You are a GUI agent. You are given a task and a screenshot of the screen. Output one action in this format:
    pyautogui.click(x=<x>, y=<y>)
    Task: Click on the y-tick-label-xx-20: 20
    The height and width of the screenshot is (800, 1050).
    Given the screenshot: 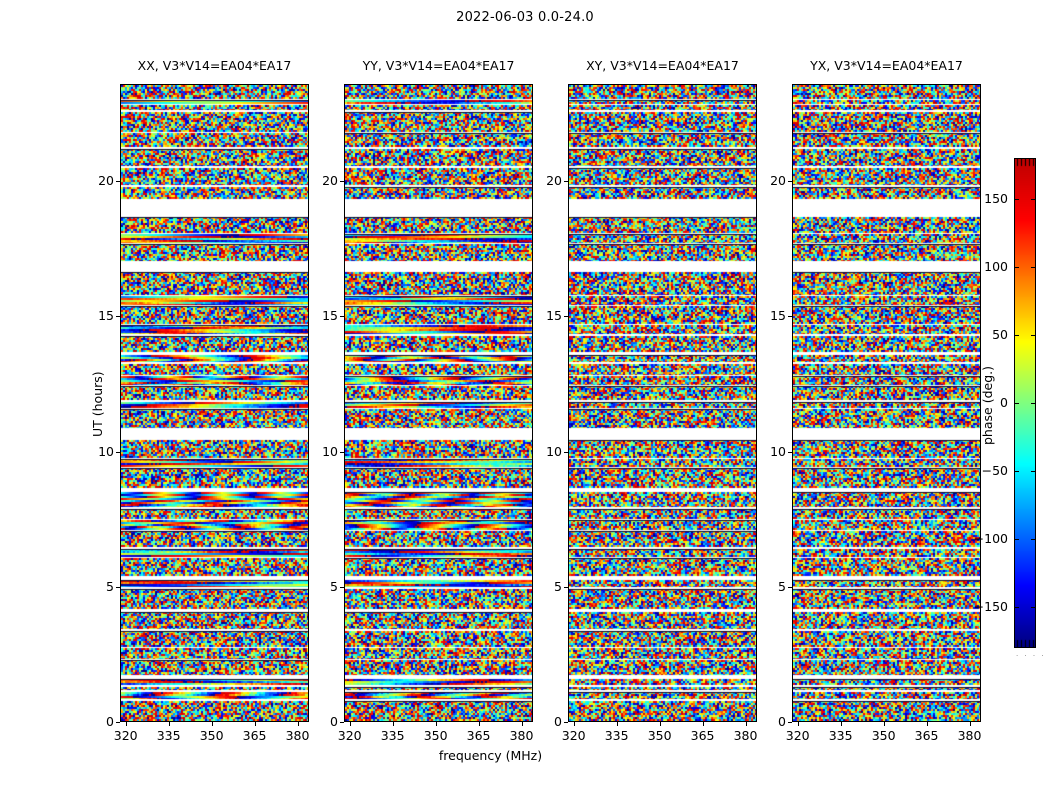 What is the action you would take?
    pyautogui.click(x=106, y=181)
    